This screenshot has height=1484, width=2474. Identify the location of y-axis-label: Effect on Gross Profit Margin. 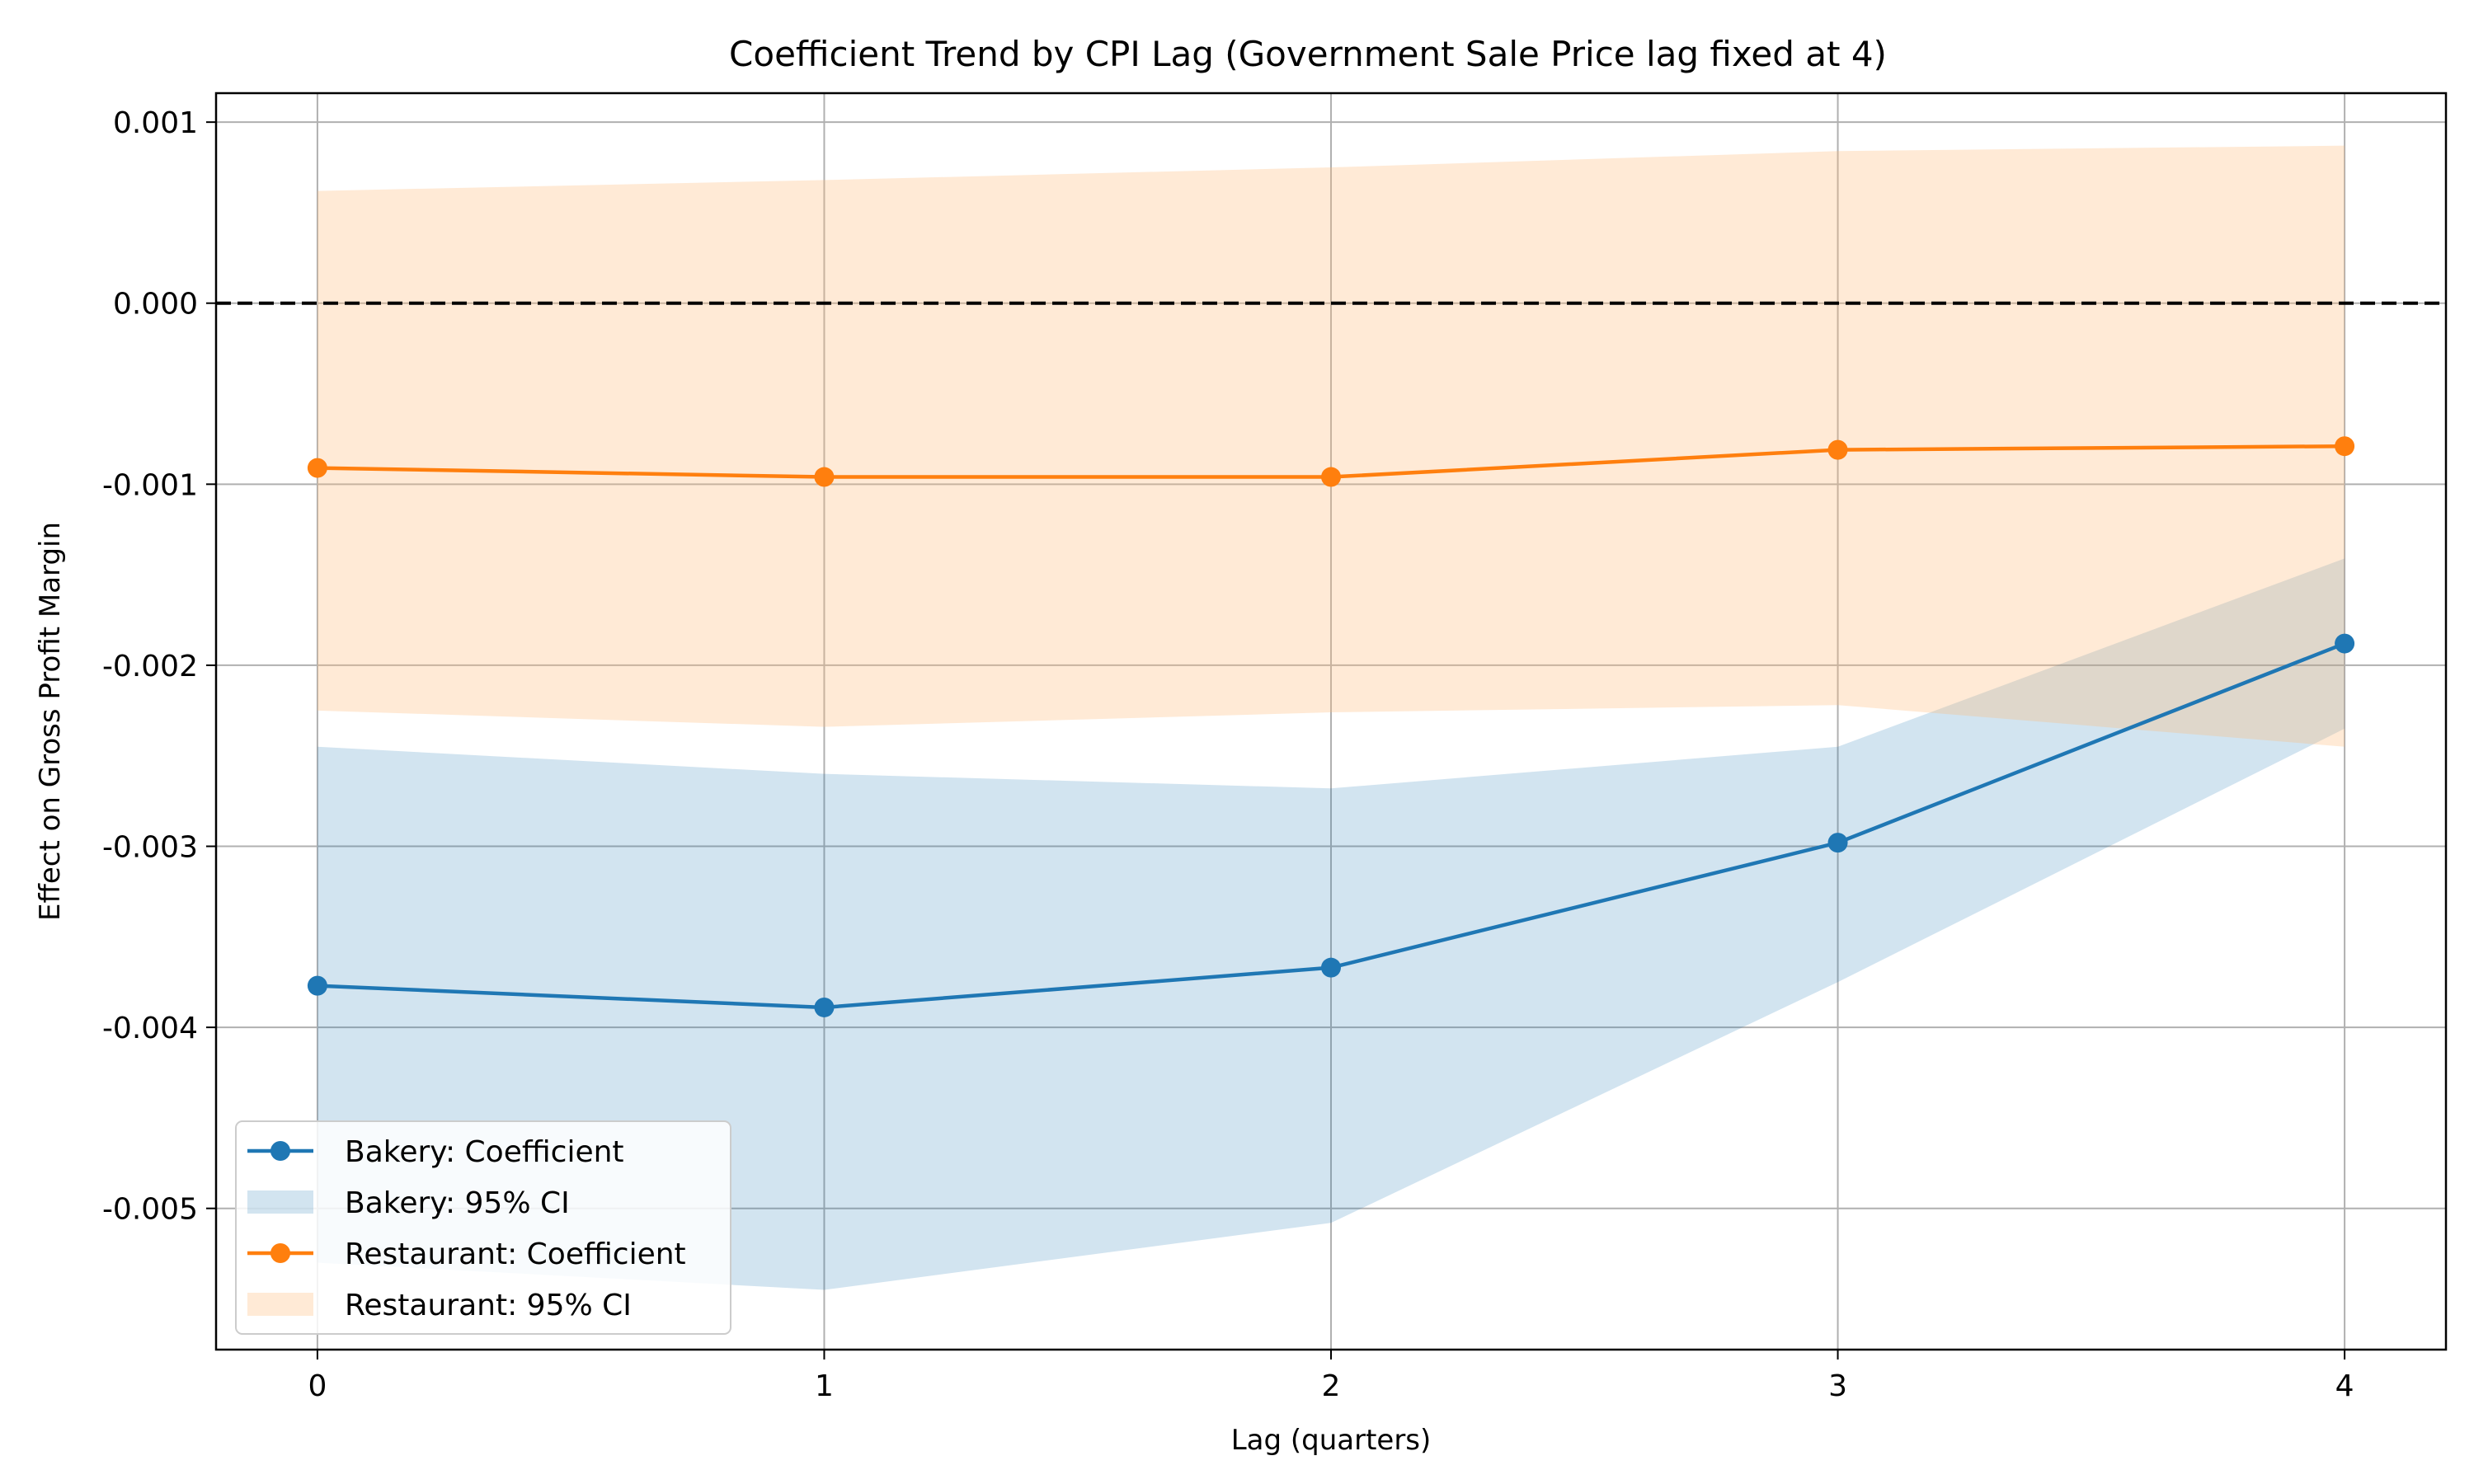
(50, 721).